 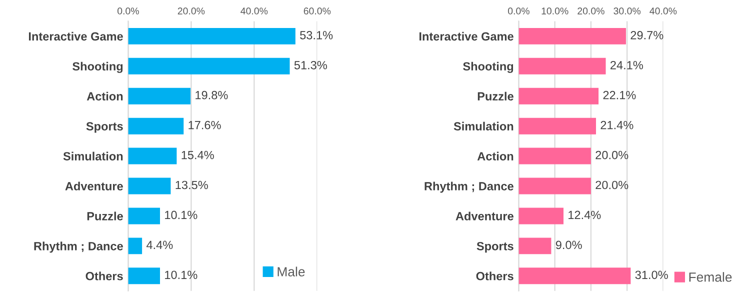 What do you see at coordinates (617, 125) in the screenshot?
I see `text: 21.4%` at bounding box center [617, 125].